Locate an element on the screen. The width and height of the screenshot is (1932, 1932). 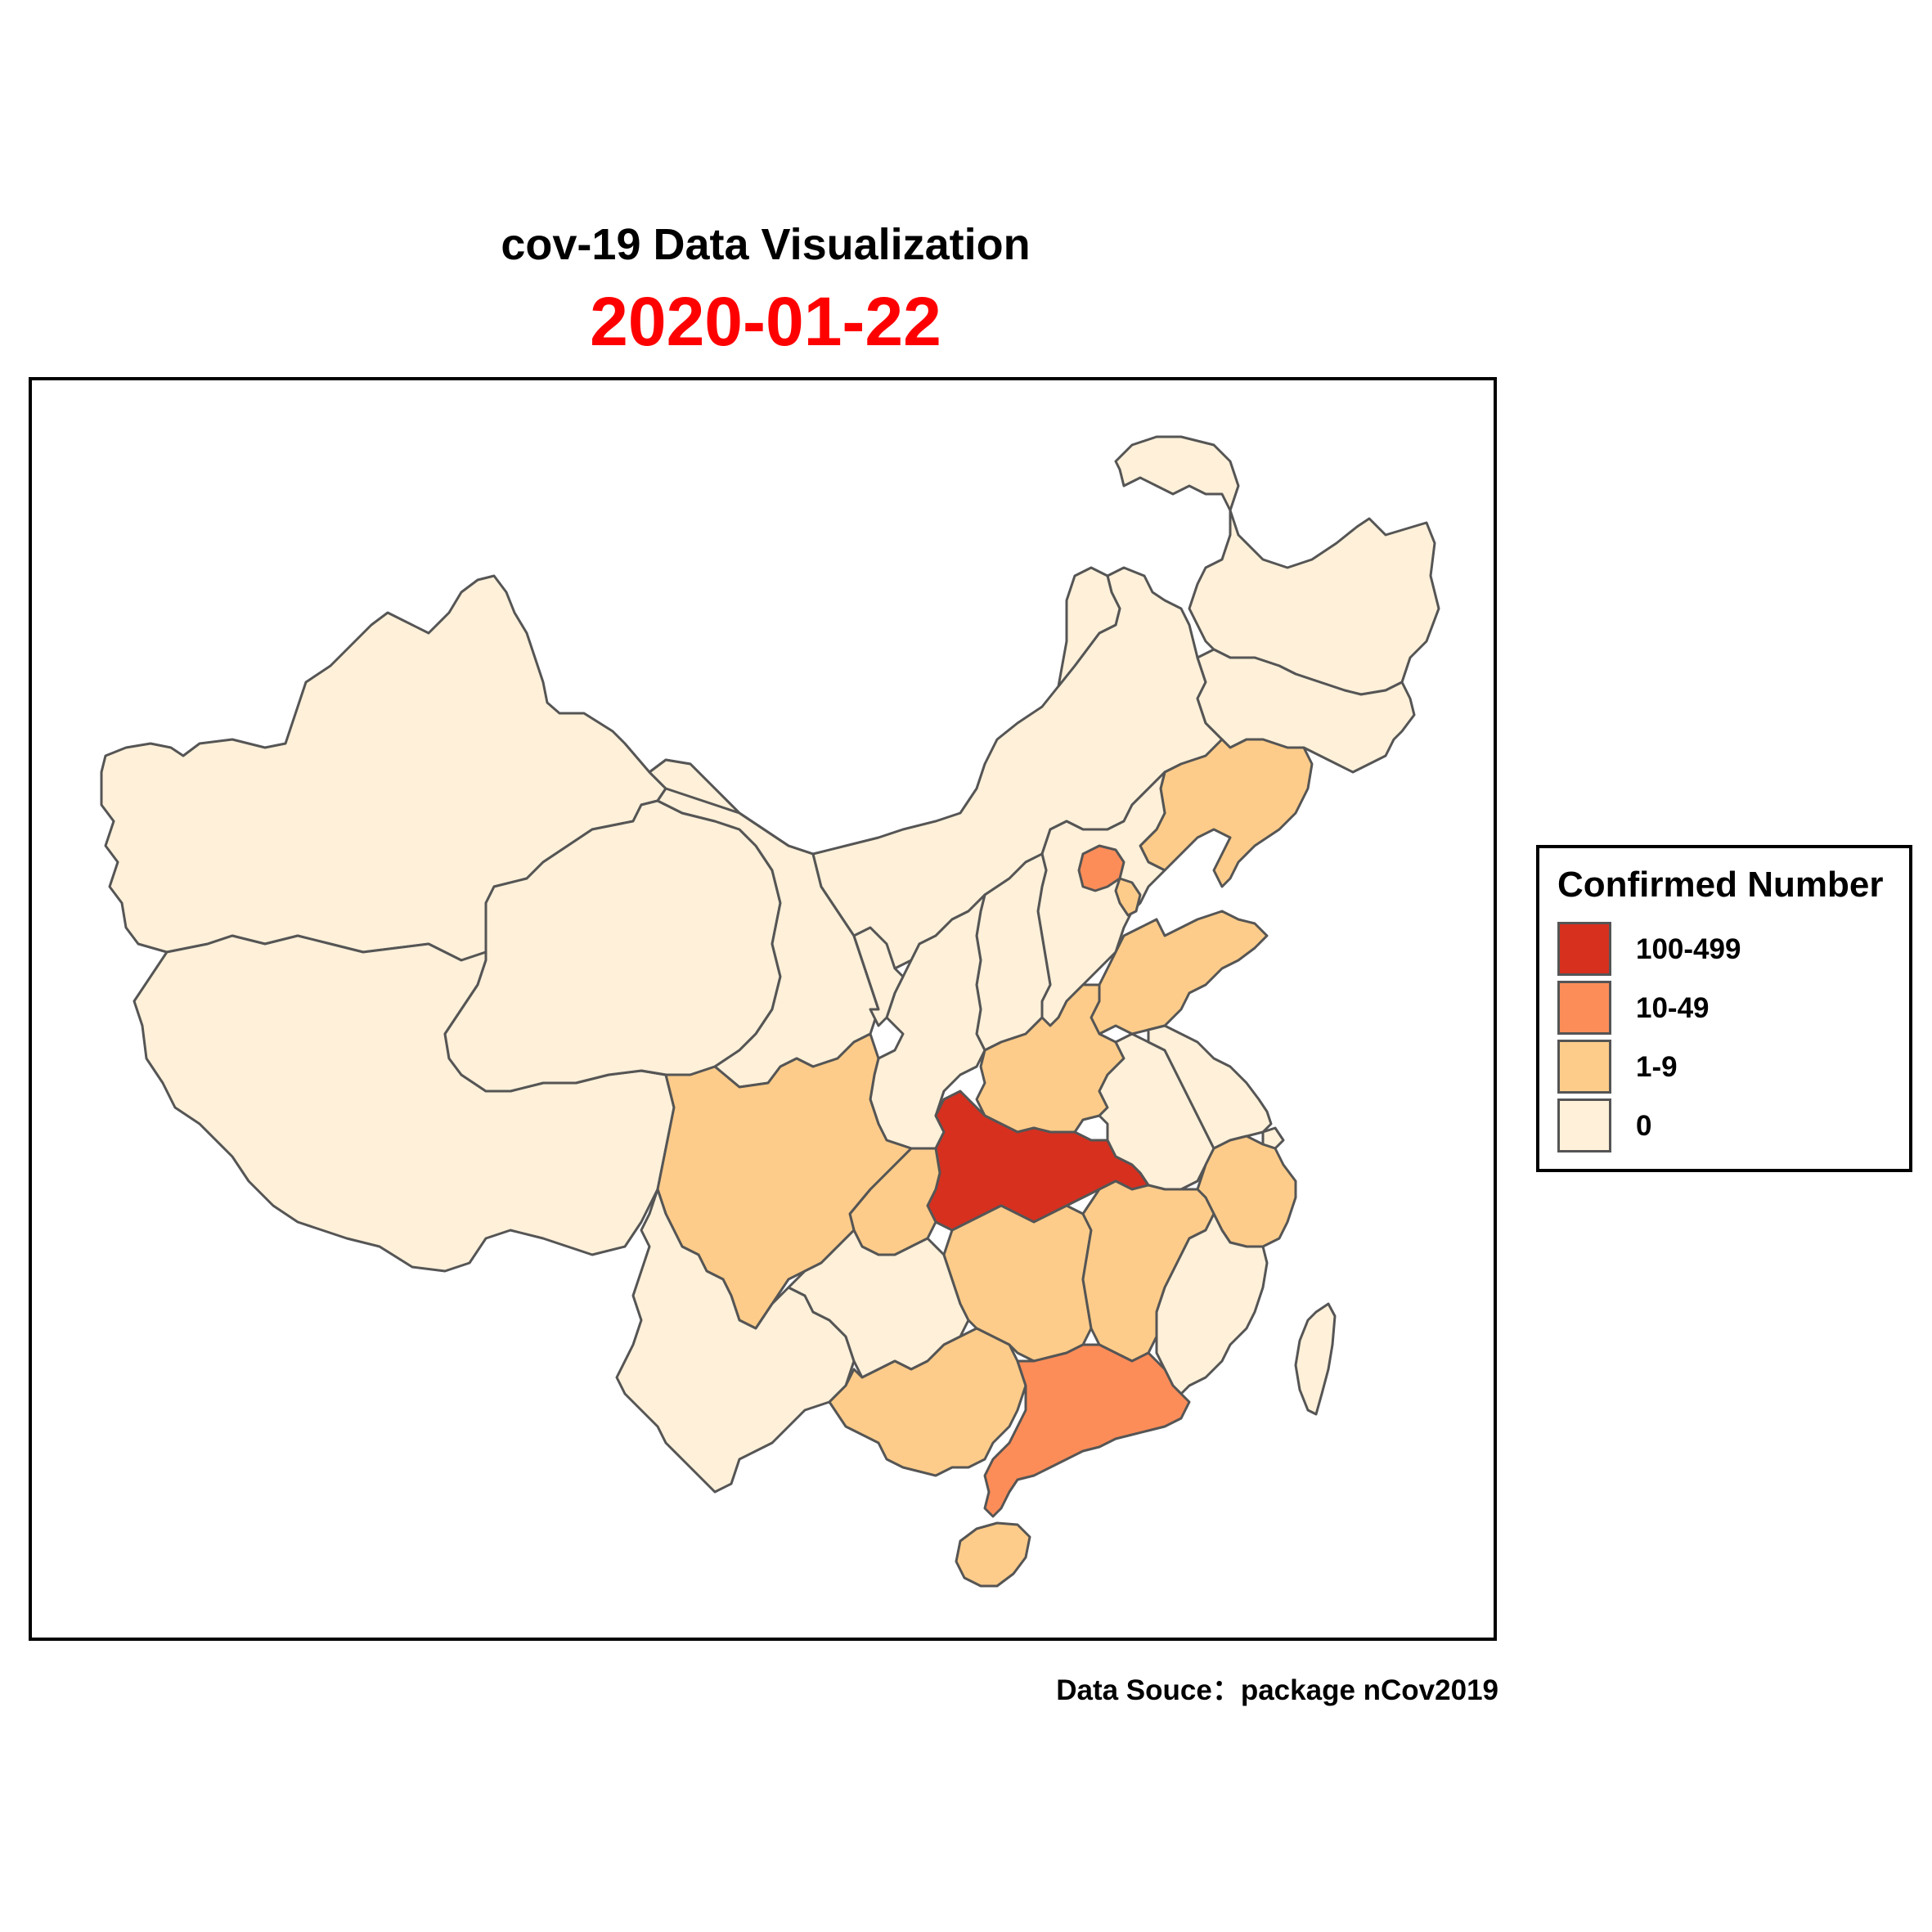
legend-label: 10-49 is located at coordinates (1673, 1008).